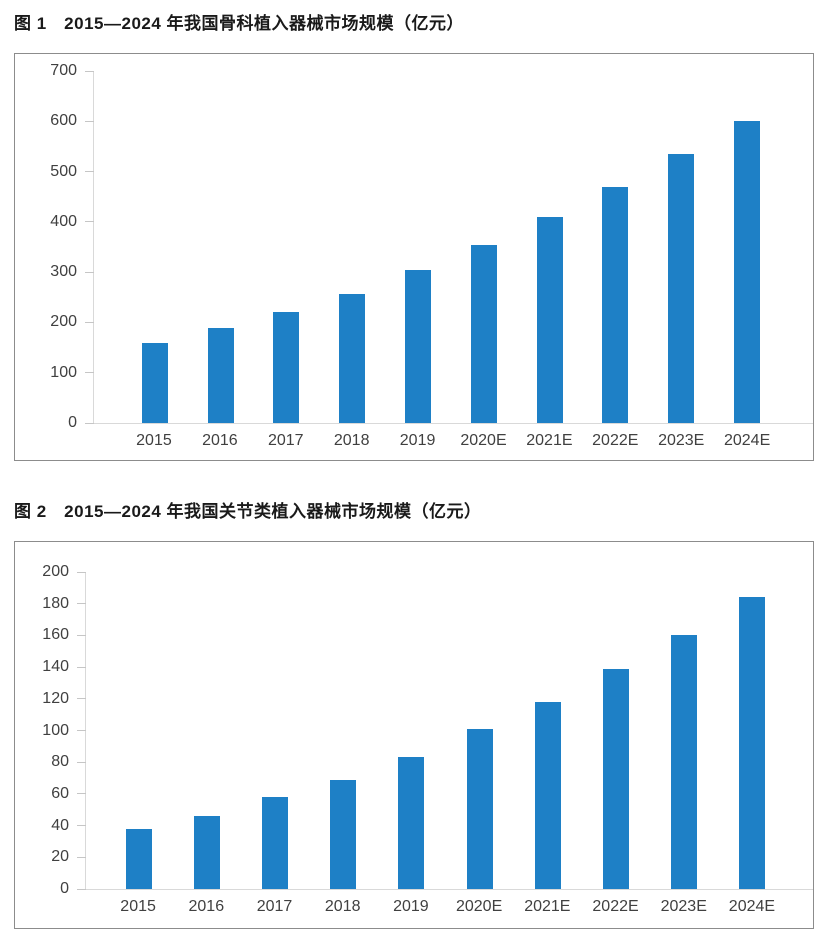  I want to click on y-tick-label: 200, so click(55, 571).